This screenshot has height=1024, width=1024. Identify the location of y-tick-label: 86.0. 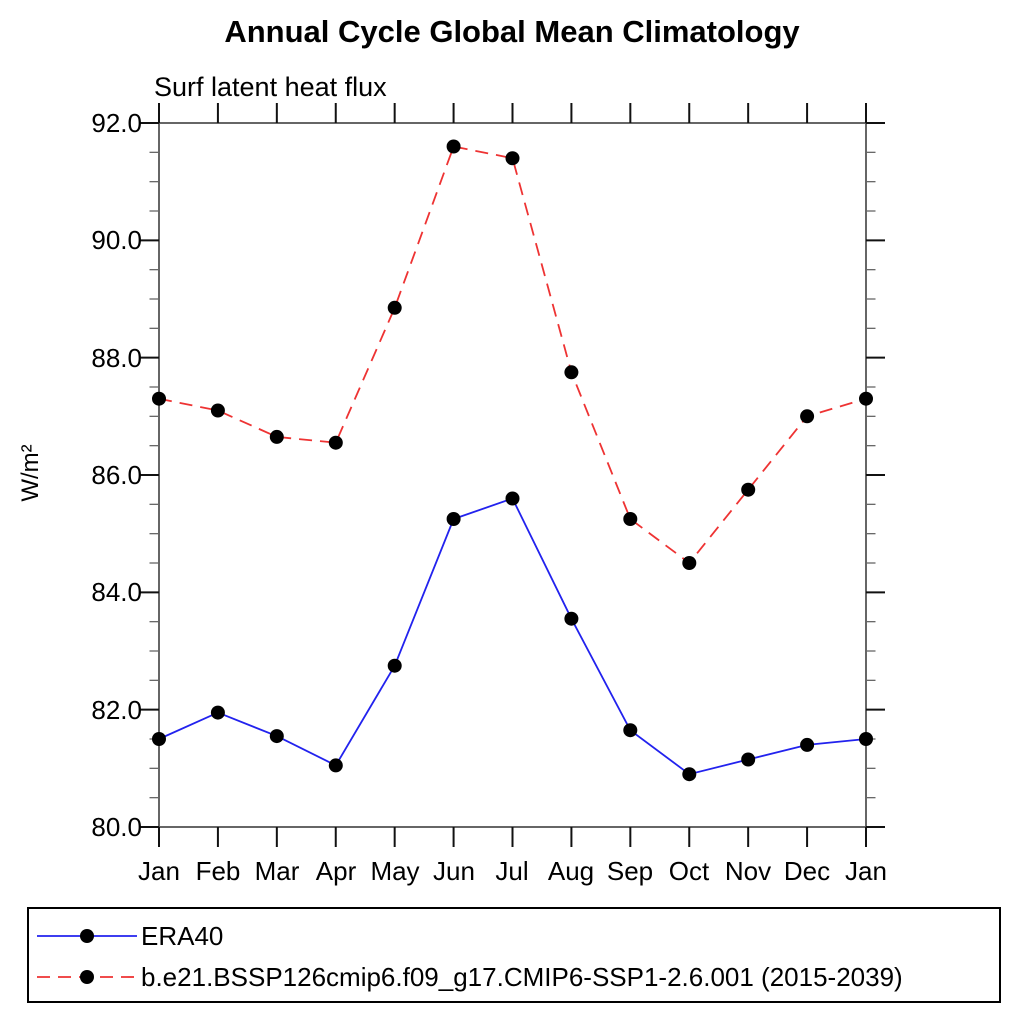
(116, 475).